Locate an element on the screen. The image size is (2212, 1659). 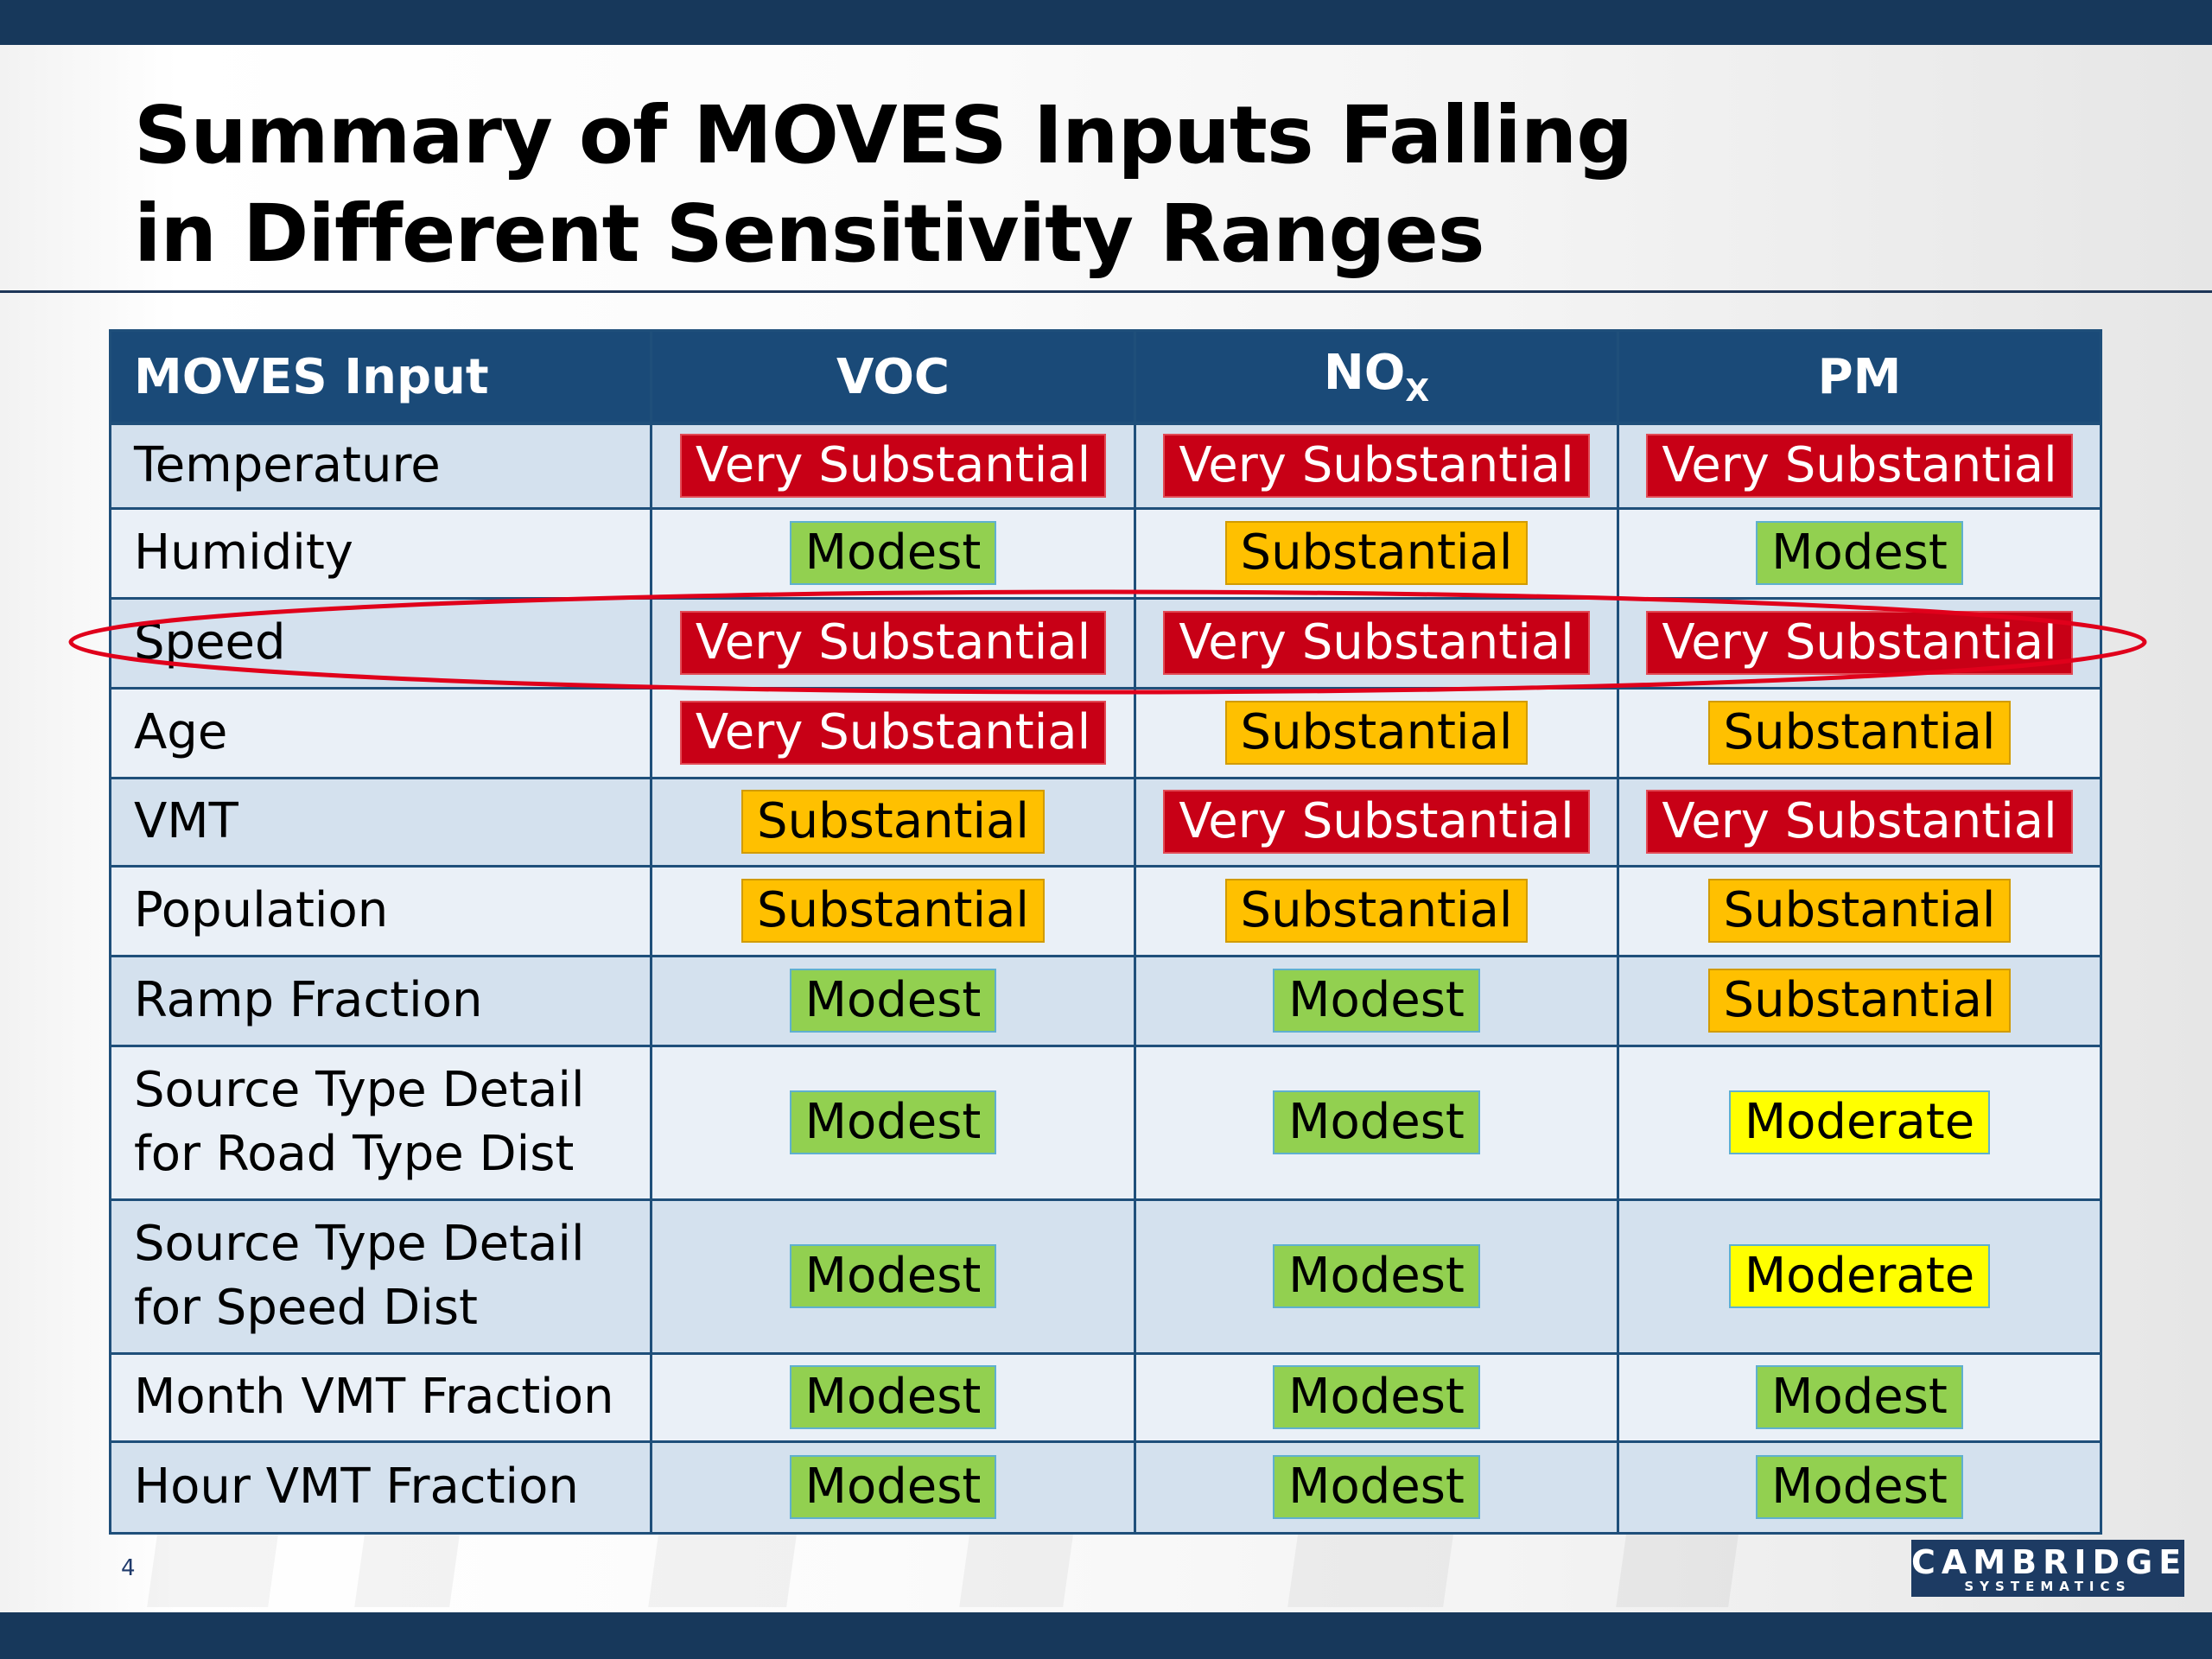
row-label-line-1: Speed is located at coordinates (210, 642).